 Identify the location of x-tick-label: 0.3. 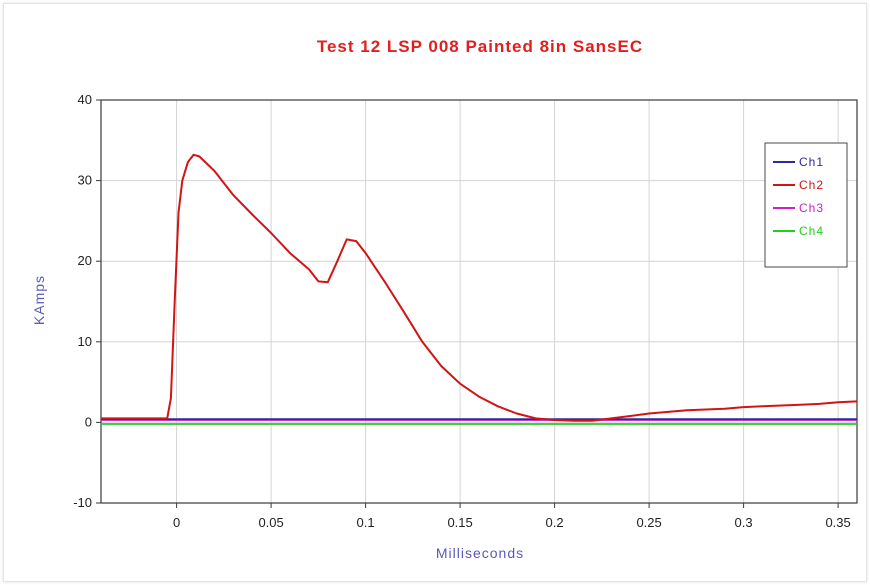
(744, 522).